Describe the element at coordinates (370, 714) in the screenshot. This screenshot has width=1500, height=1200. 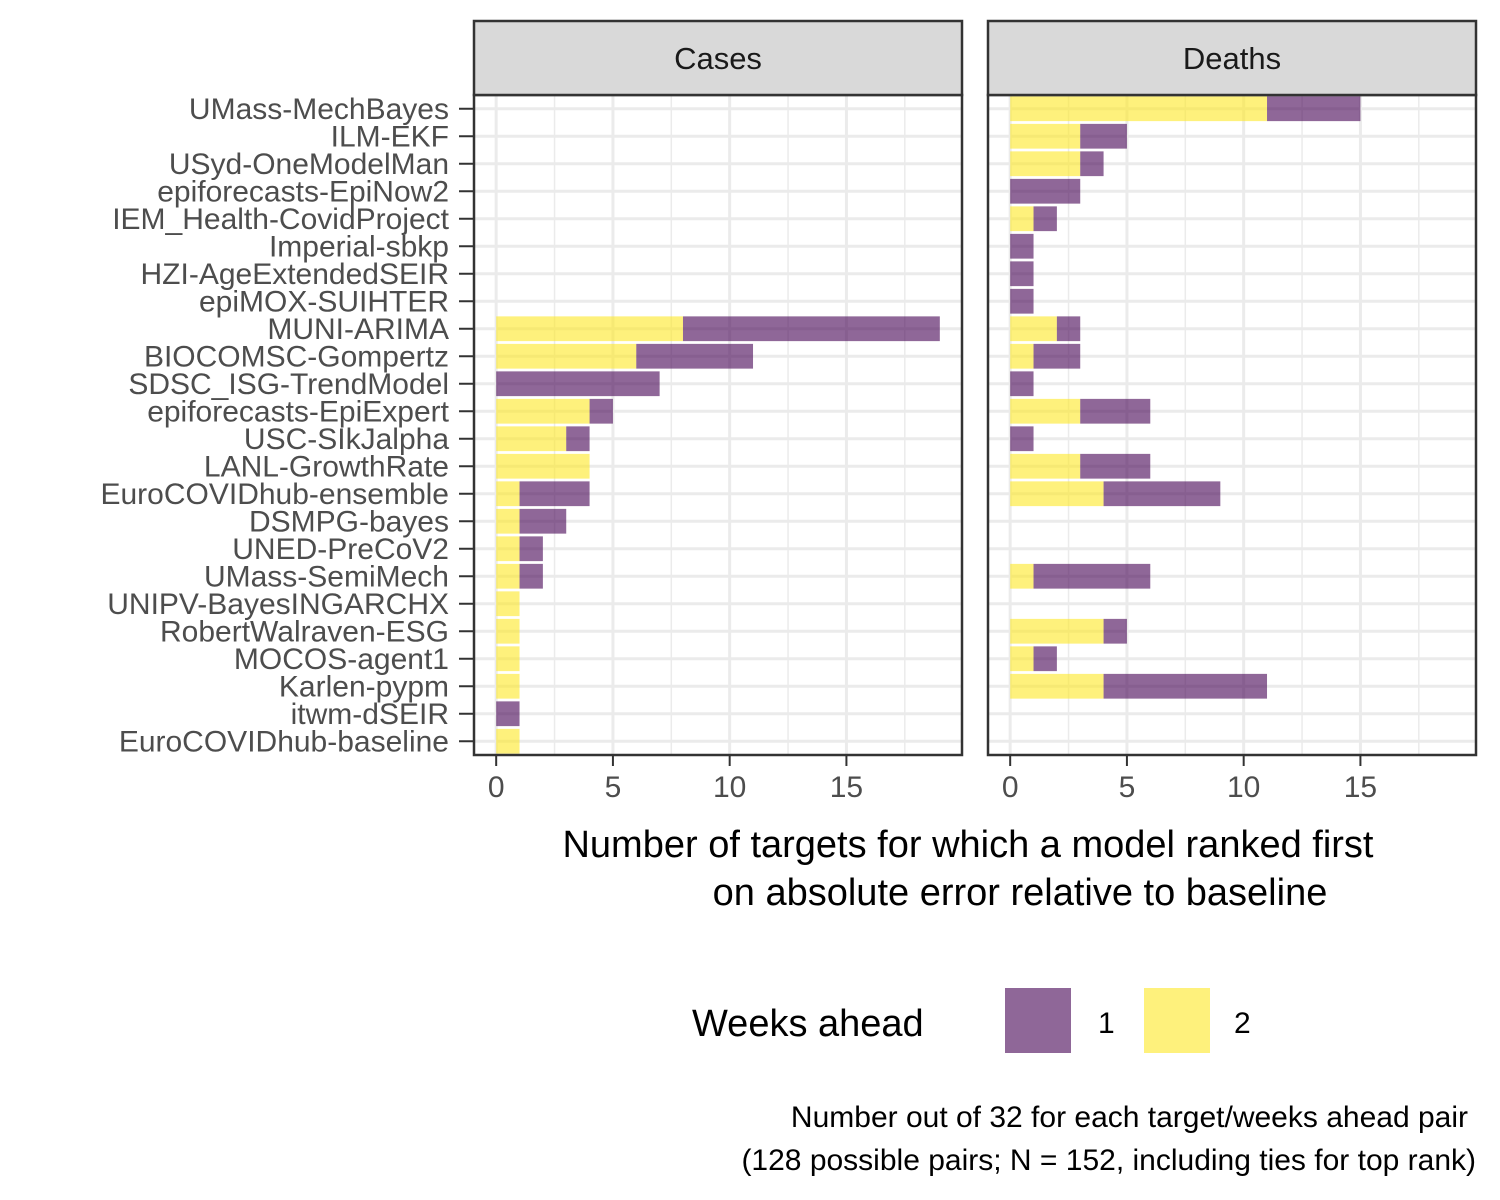
I see `y-tick-label-itwm-dseir: itwm-dSEIR` at that location.